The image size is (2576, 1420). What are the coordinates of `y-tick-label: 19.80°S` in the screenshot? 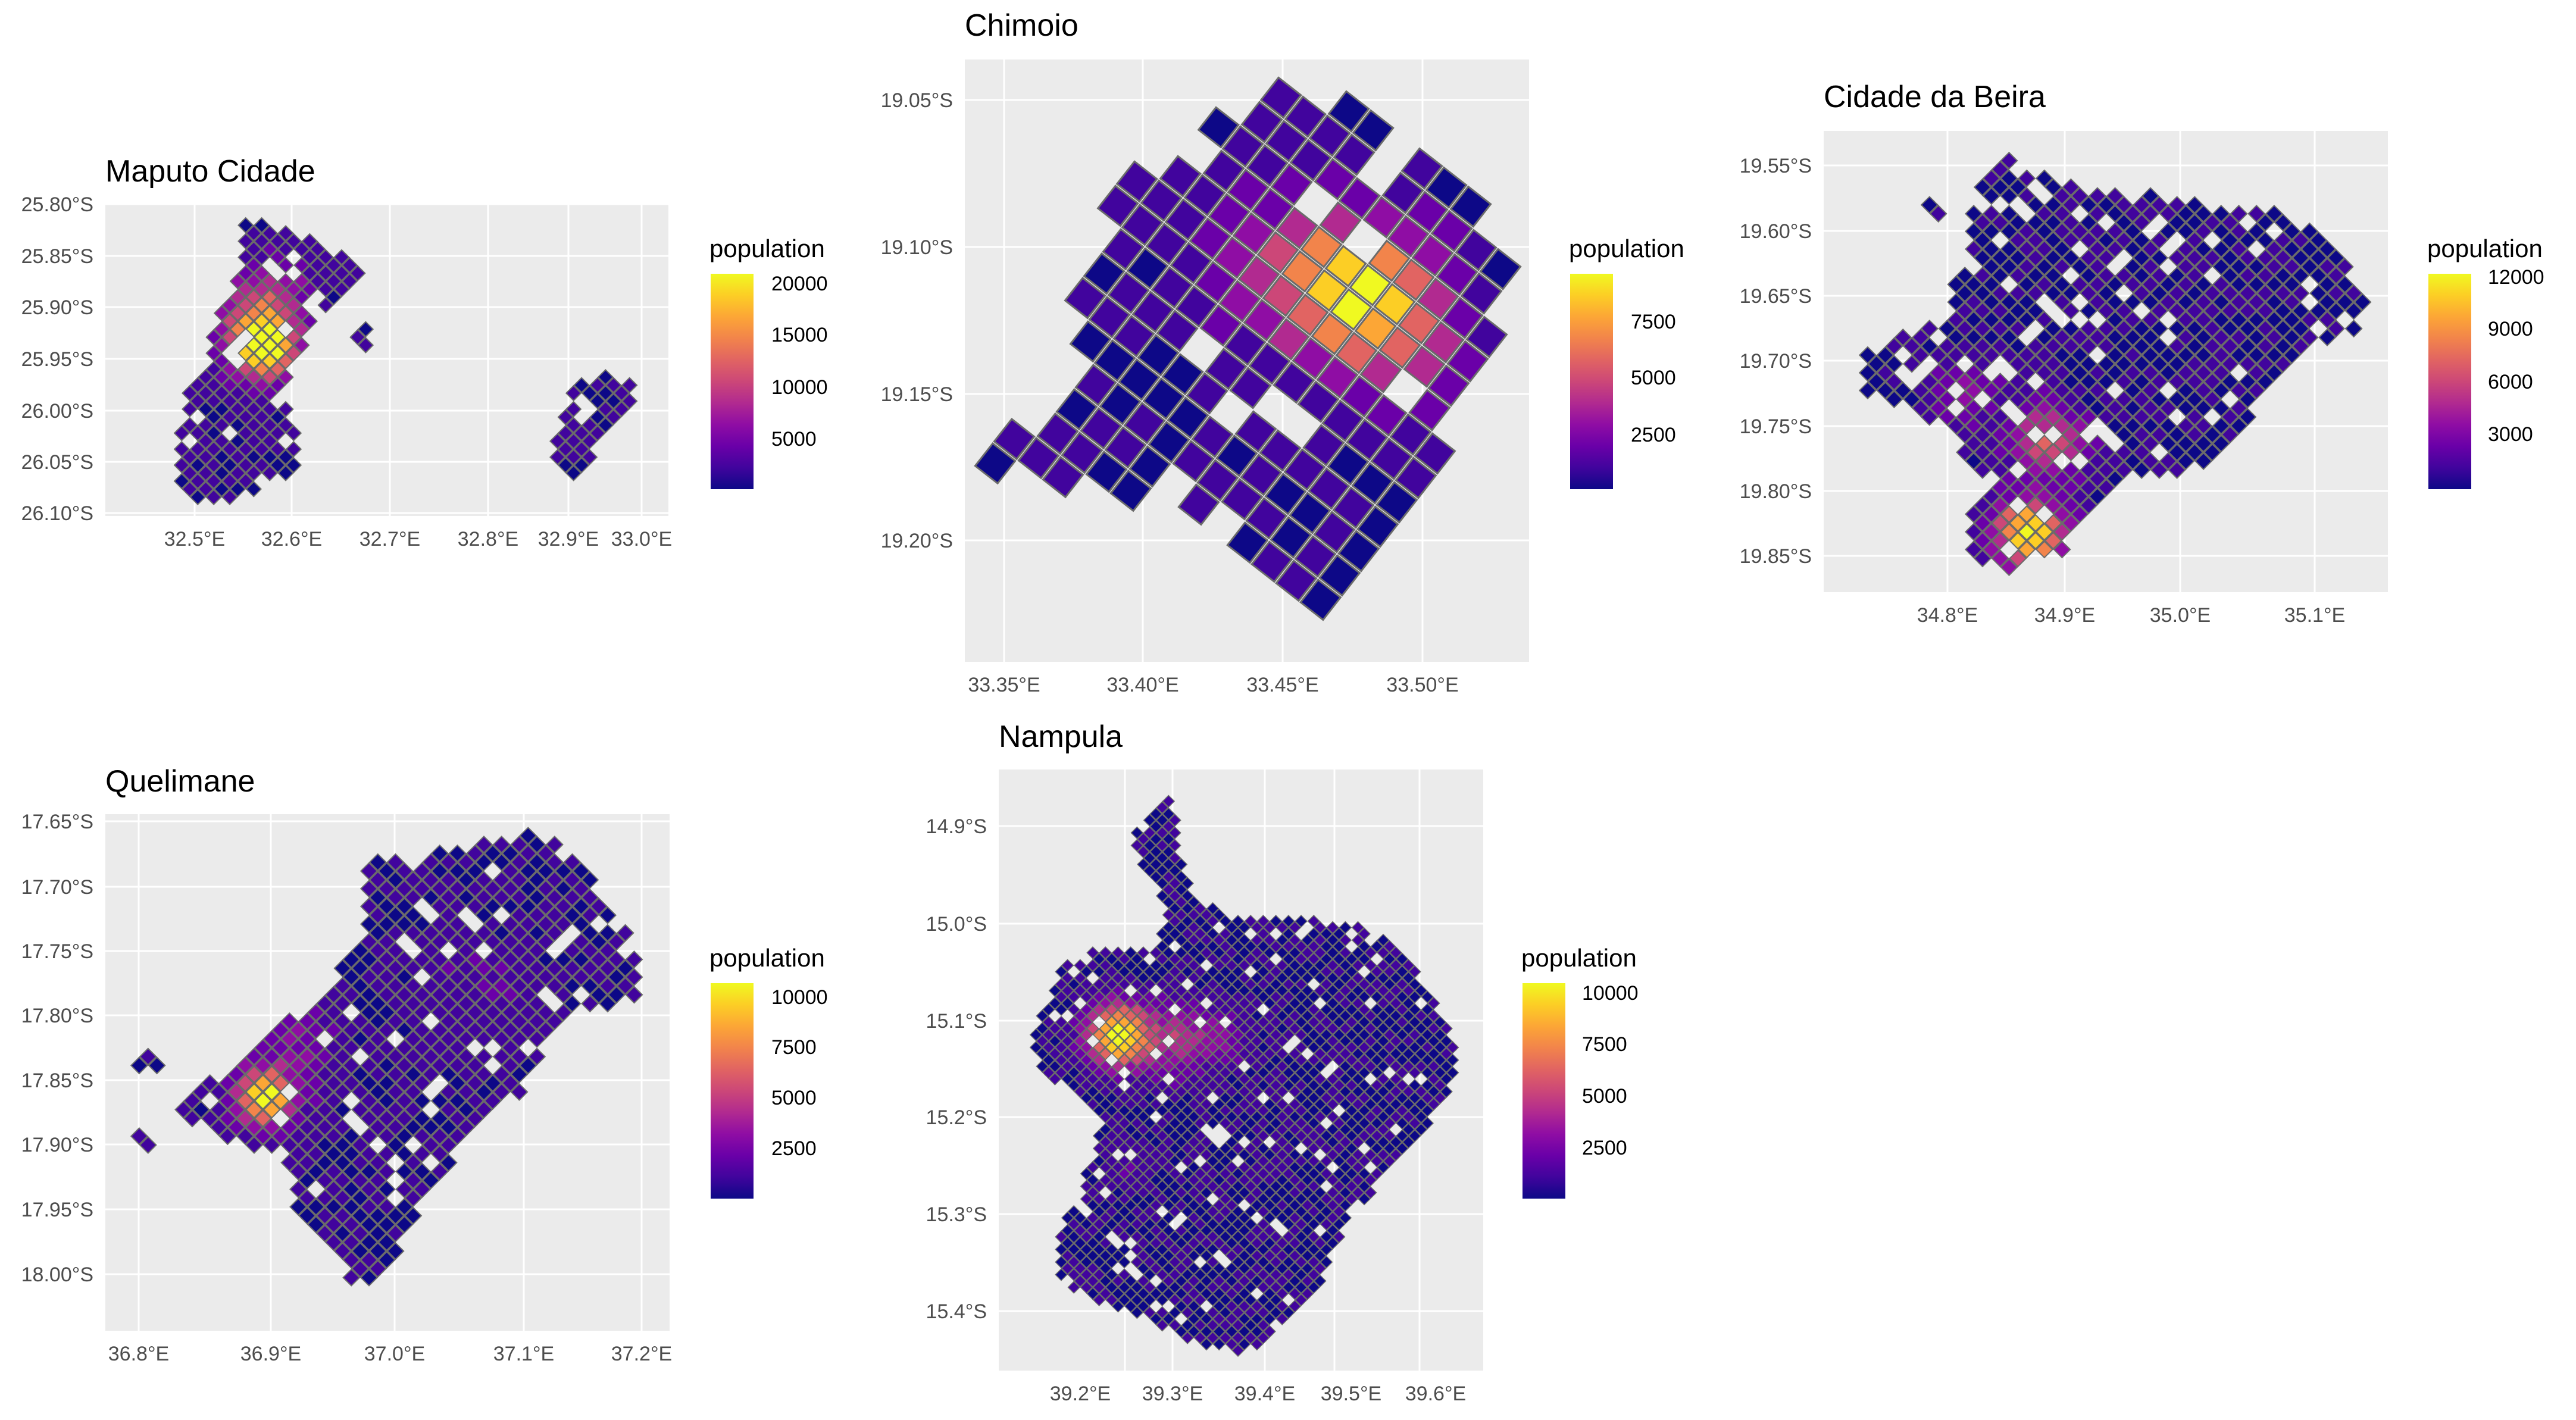 It's located at (1776, 491).